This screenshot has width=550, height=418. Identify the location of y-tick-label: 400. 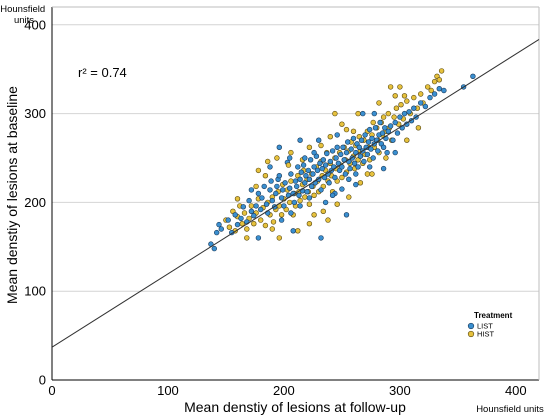
(35, 24).